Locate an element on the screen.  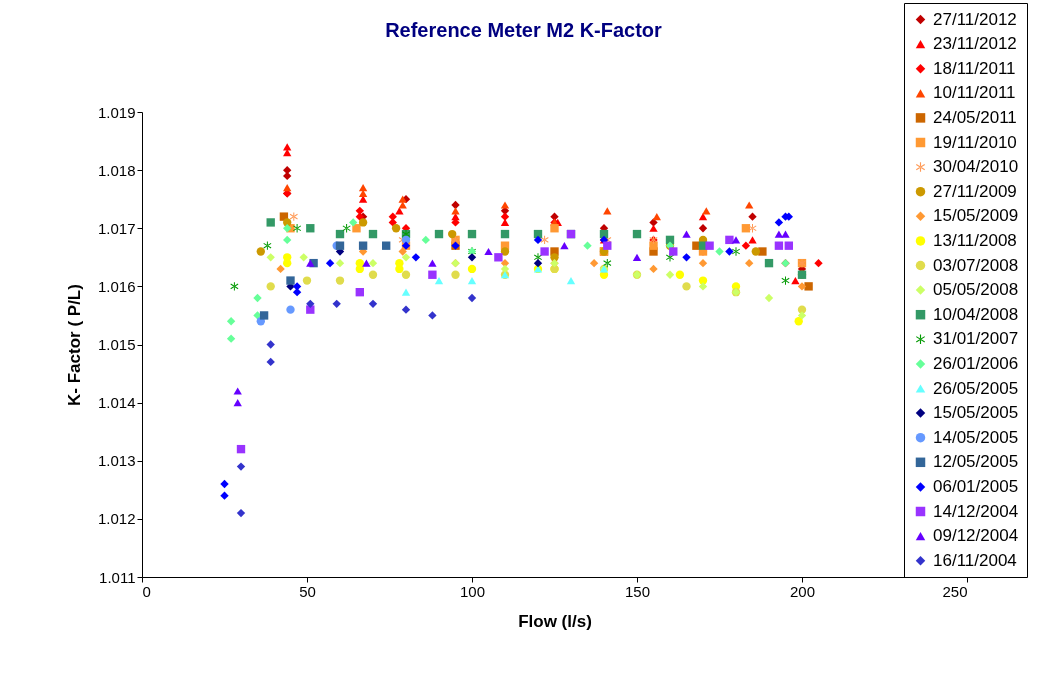
x-tick-label: 200 is located at coordinates (802, 591).